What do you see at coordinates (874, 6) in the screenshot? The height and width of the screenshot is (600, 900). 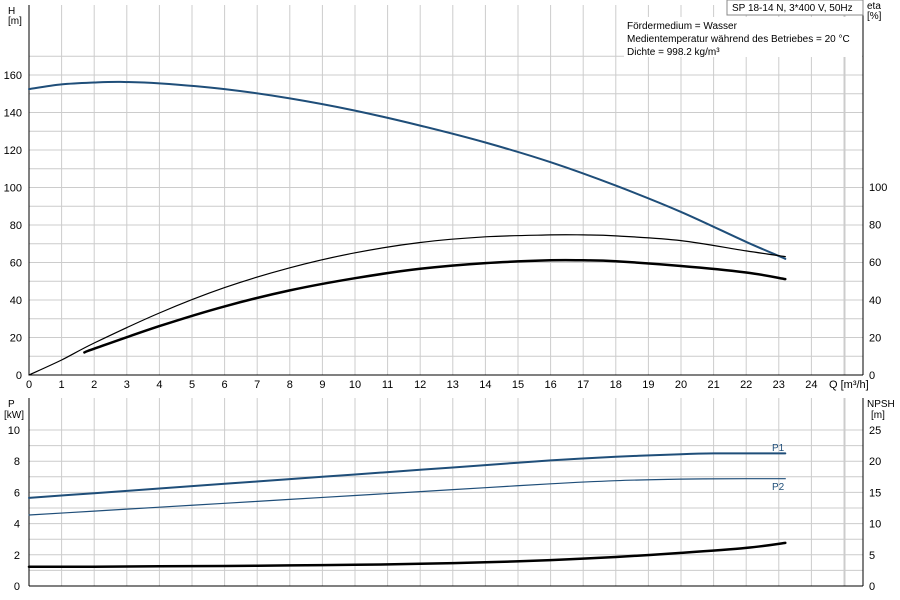 I see `top-right-axis-title: eta` at bounding box center [874, 6].